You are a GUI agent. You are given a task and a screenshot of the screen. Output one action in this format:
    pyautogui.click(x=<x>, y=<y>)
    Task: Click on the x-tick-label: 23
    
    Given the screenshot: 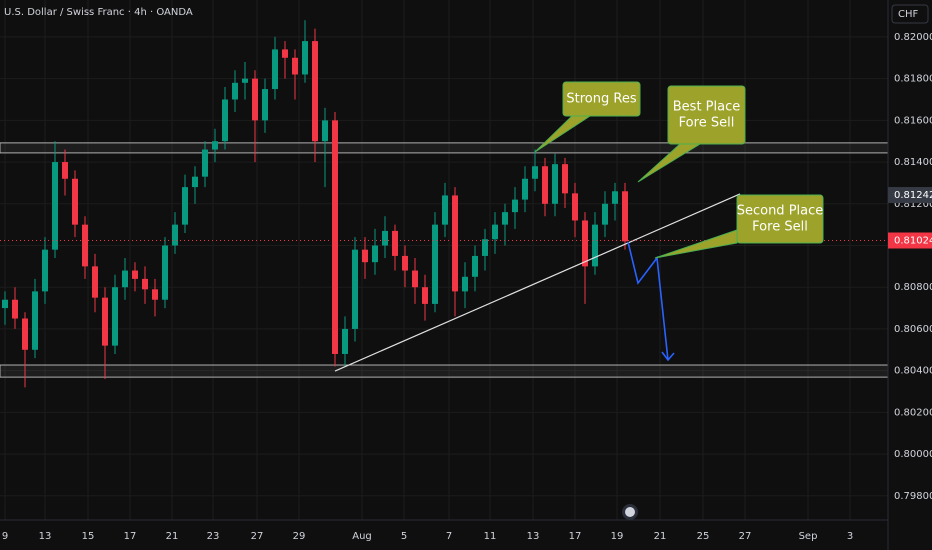 What is the action you would take?
    pyautogui.click(x=213, y=536)
    